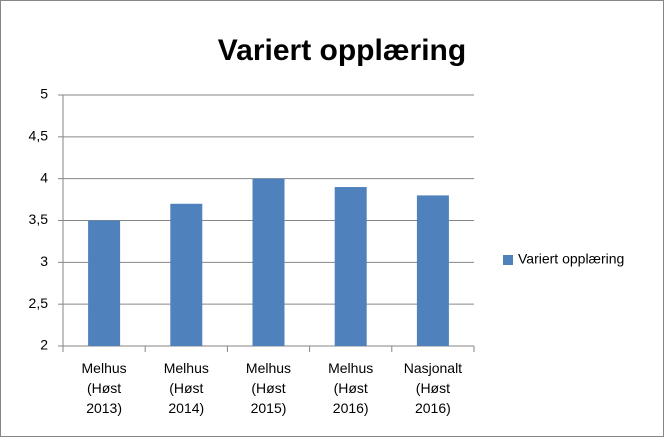 The image size is (664, 437). Describe the element at coordinates (44, 94) in the screenshot. I see `y-tick-label: 5` at that location.